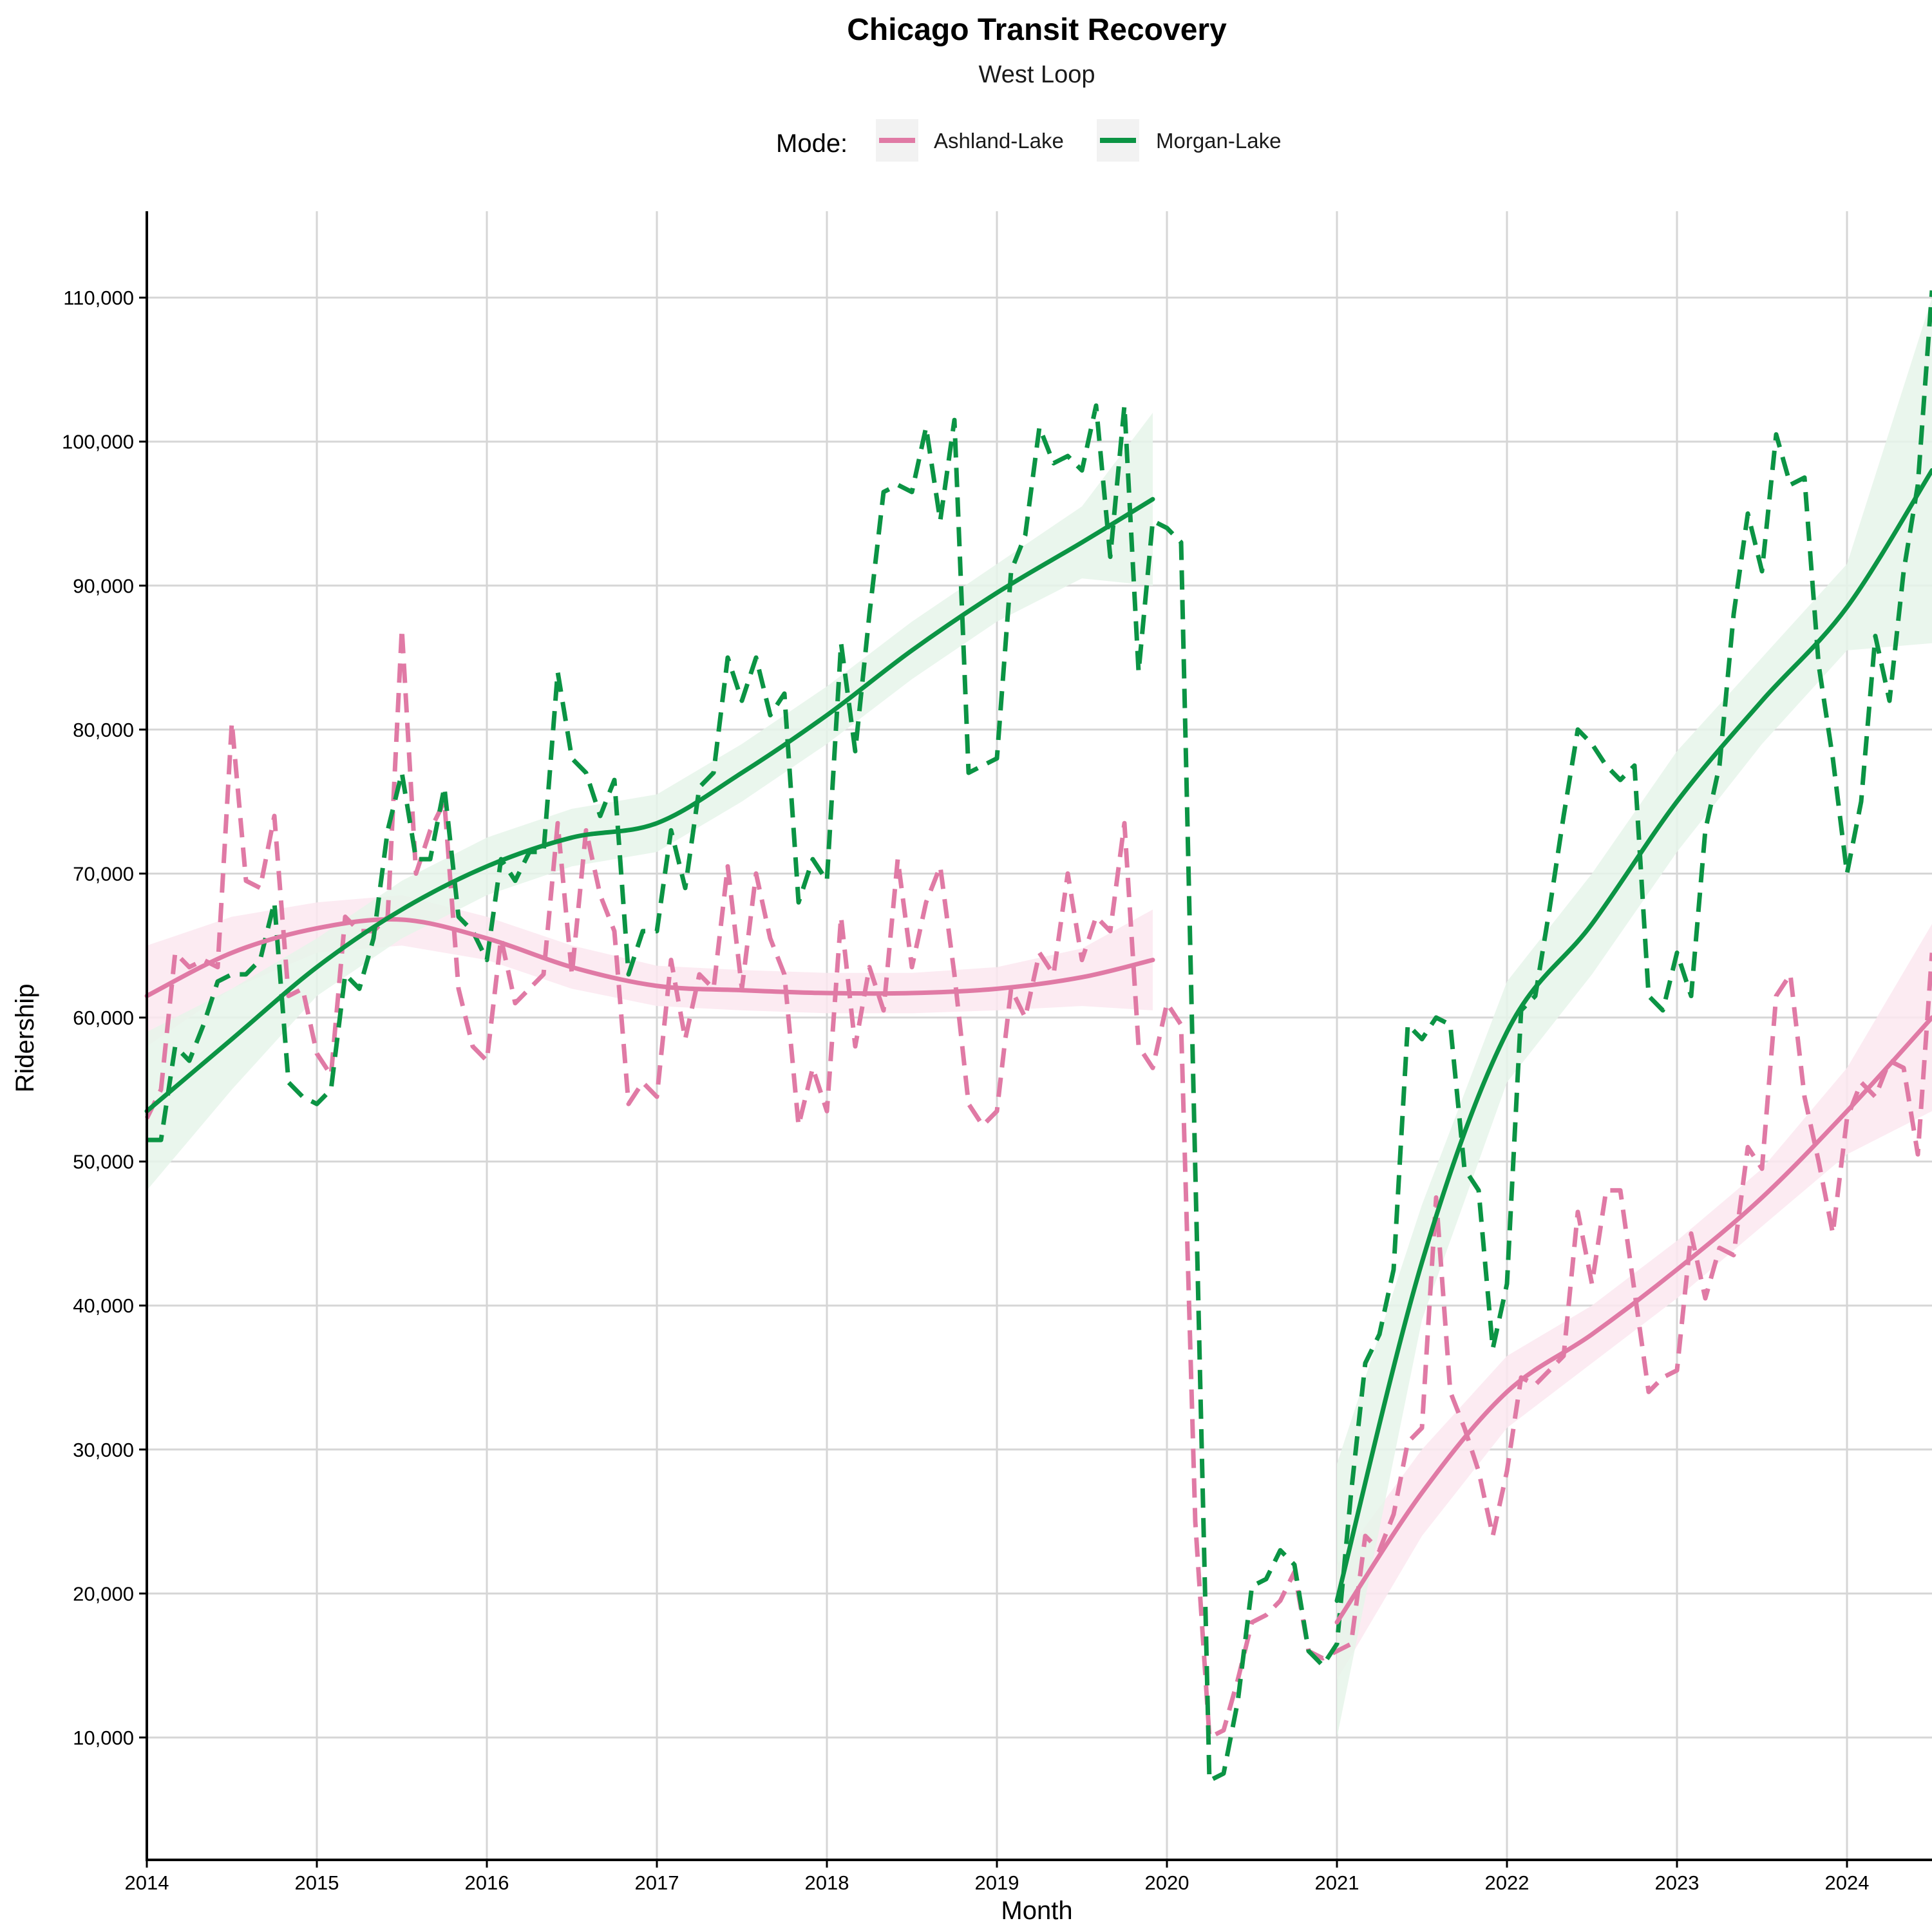 This screenshot has width=1932, height=1932. I want to click on x-tick-label: 2022, so click(1508, 1882).